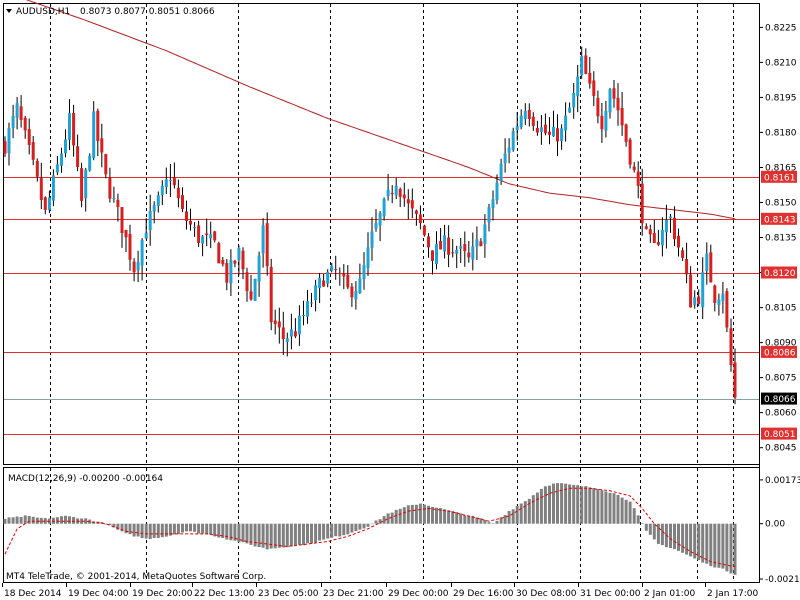  Describe the element at coordinates (288, 594) in the screenshot. I see `time-tick-label: 23 Dec 05:00` at that location.